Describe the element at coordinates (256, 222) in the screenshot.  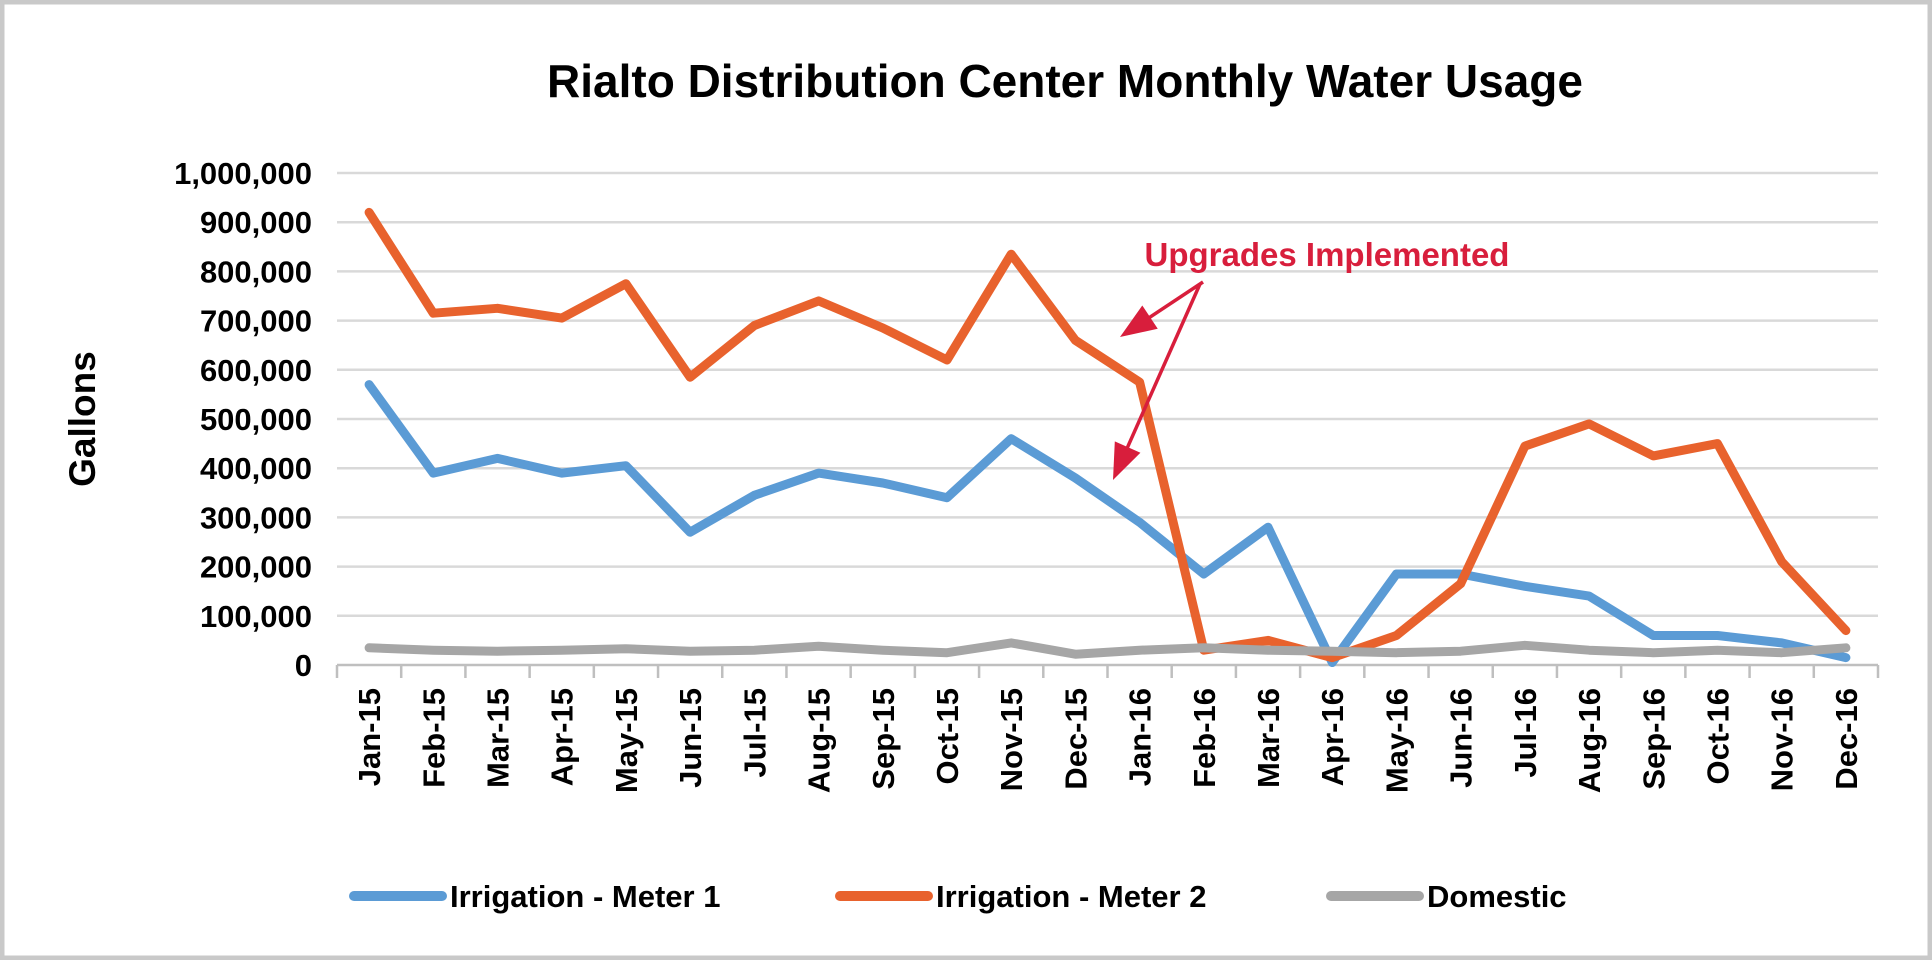
I see `y-tick-label: 900,000` at that location.